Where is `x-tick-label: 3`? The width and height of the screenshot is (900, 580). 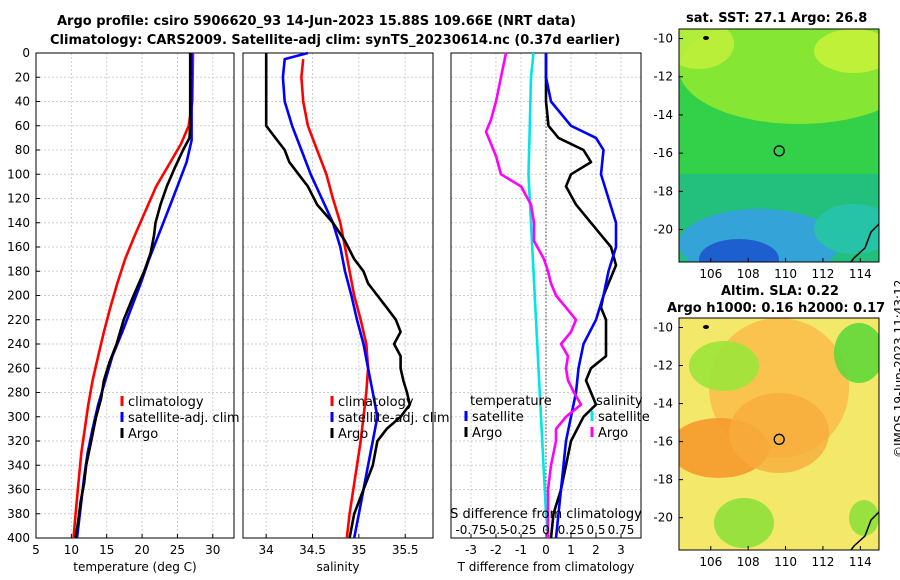 x-tick-label: 3 is located at coordinates (621, 550).